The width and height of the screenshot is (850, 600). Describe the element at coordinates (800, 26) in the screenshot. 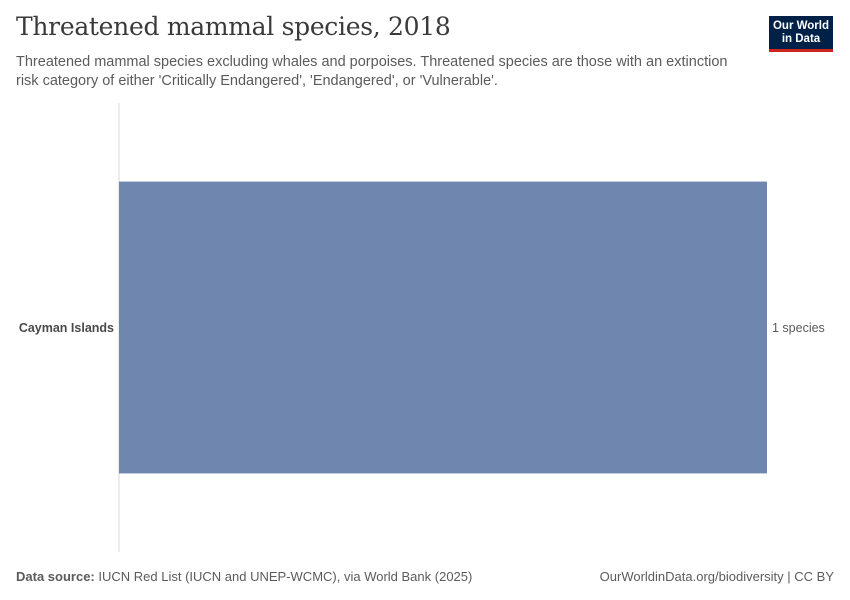

I see `logo-line-1: Our World` at that location.